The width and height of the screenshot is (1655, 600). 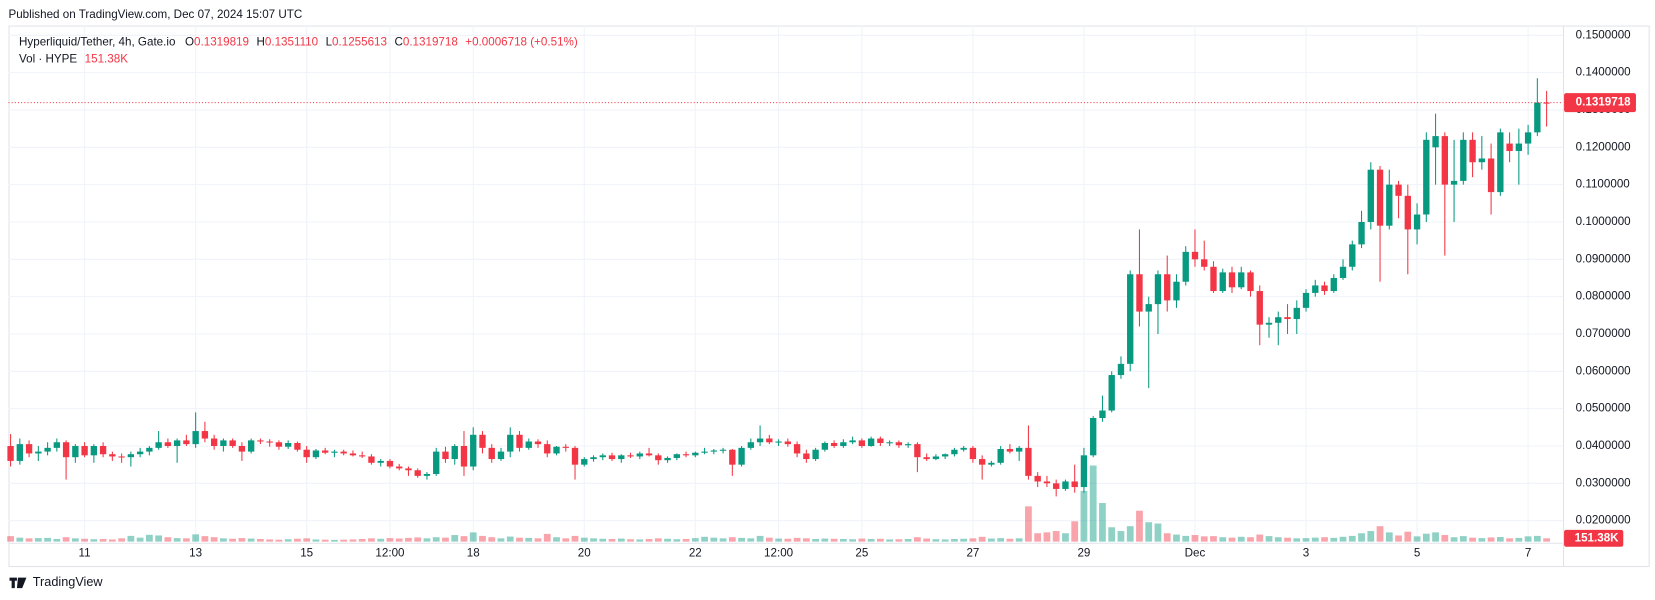 What do you see at coordinates (97, 42) in the screenshot?
I see `symbol: Hyperliquid/Tether, 4h, Gate.io` at bounding box center [97, 42].